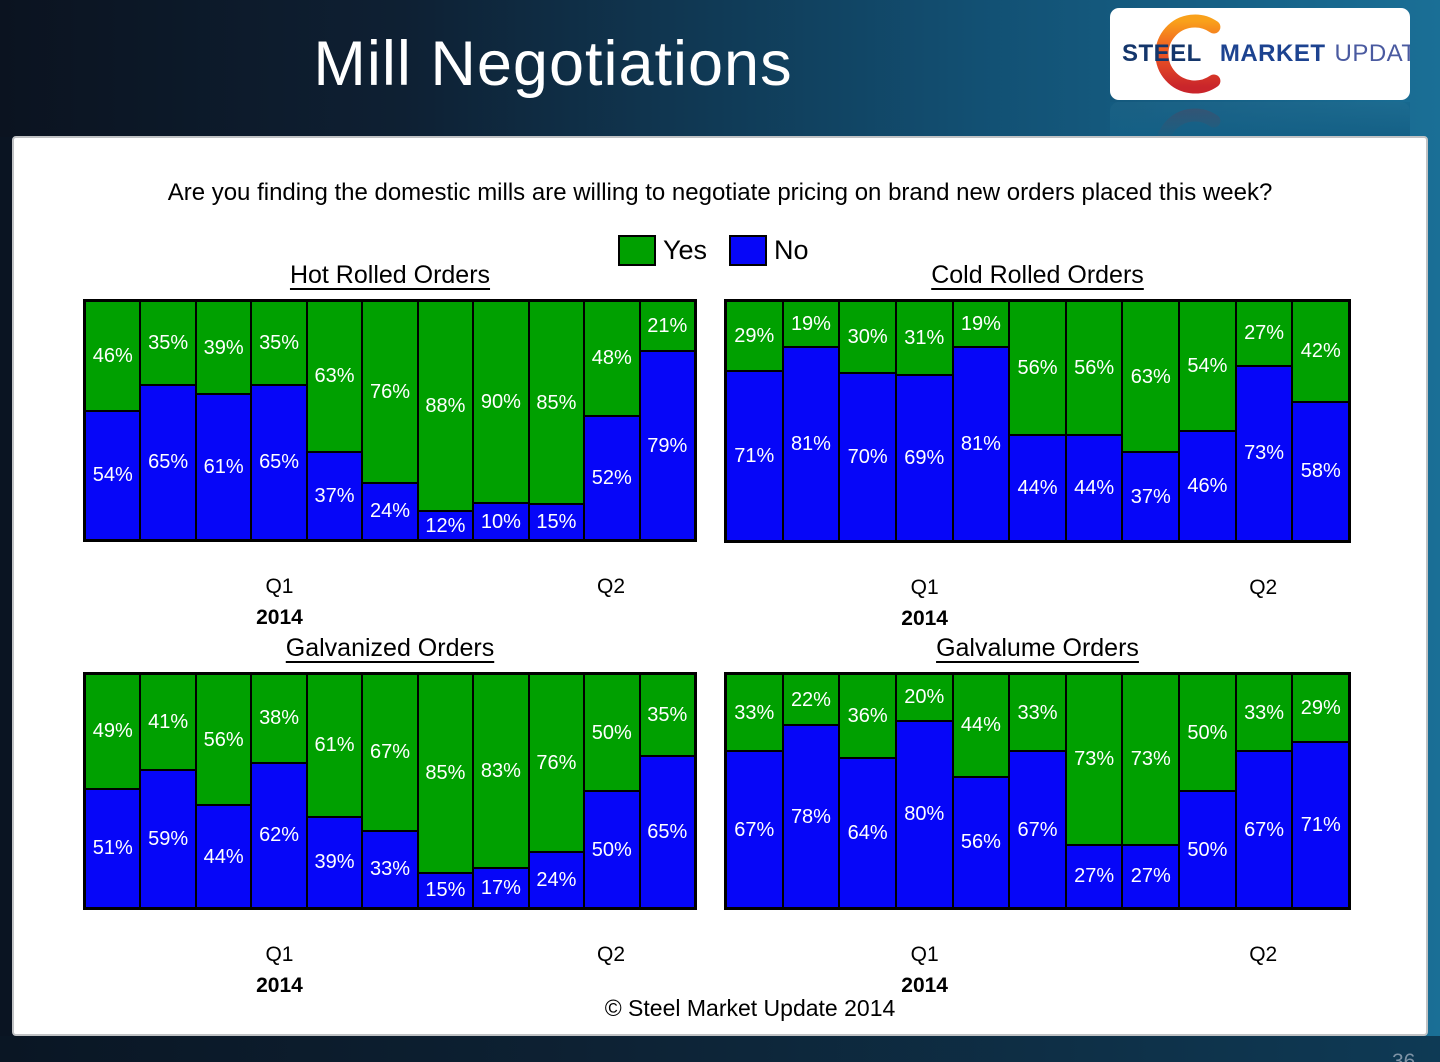 This screenshot has height=1062, width=1440. I want to click on legend-yes-swatch, so click(637, 250).